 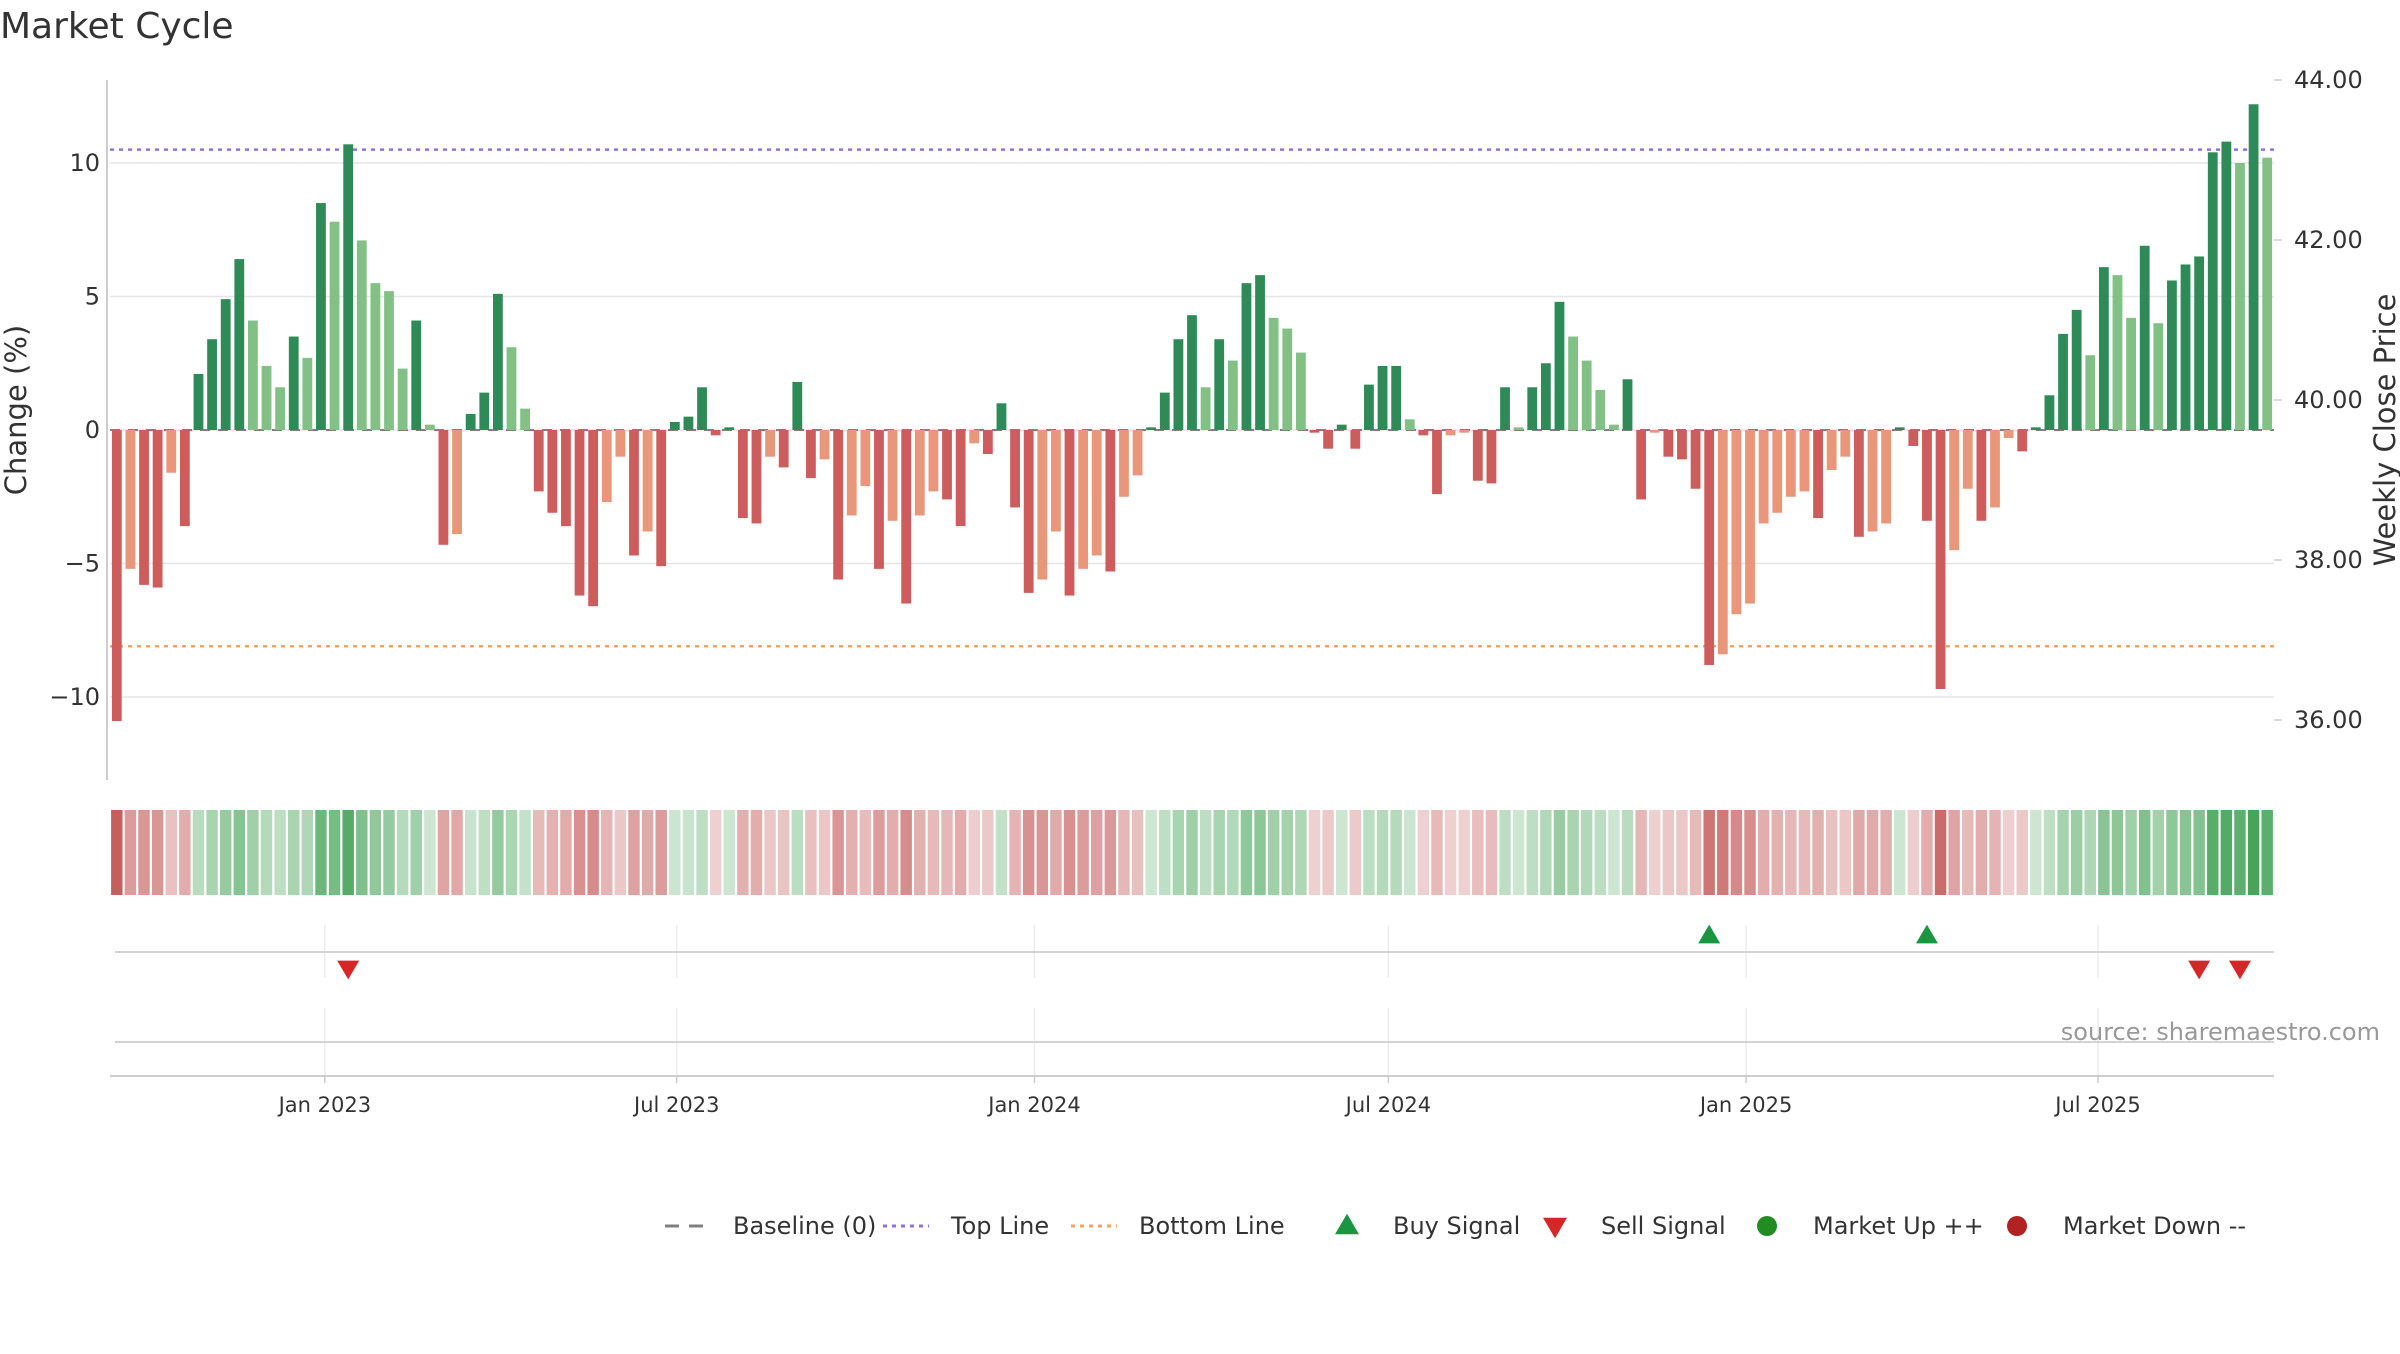 I want to click on legend-item-market_down: Market Down --, so click(x=2126, y=1226).